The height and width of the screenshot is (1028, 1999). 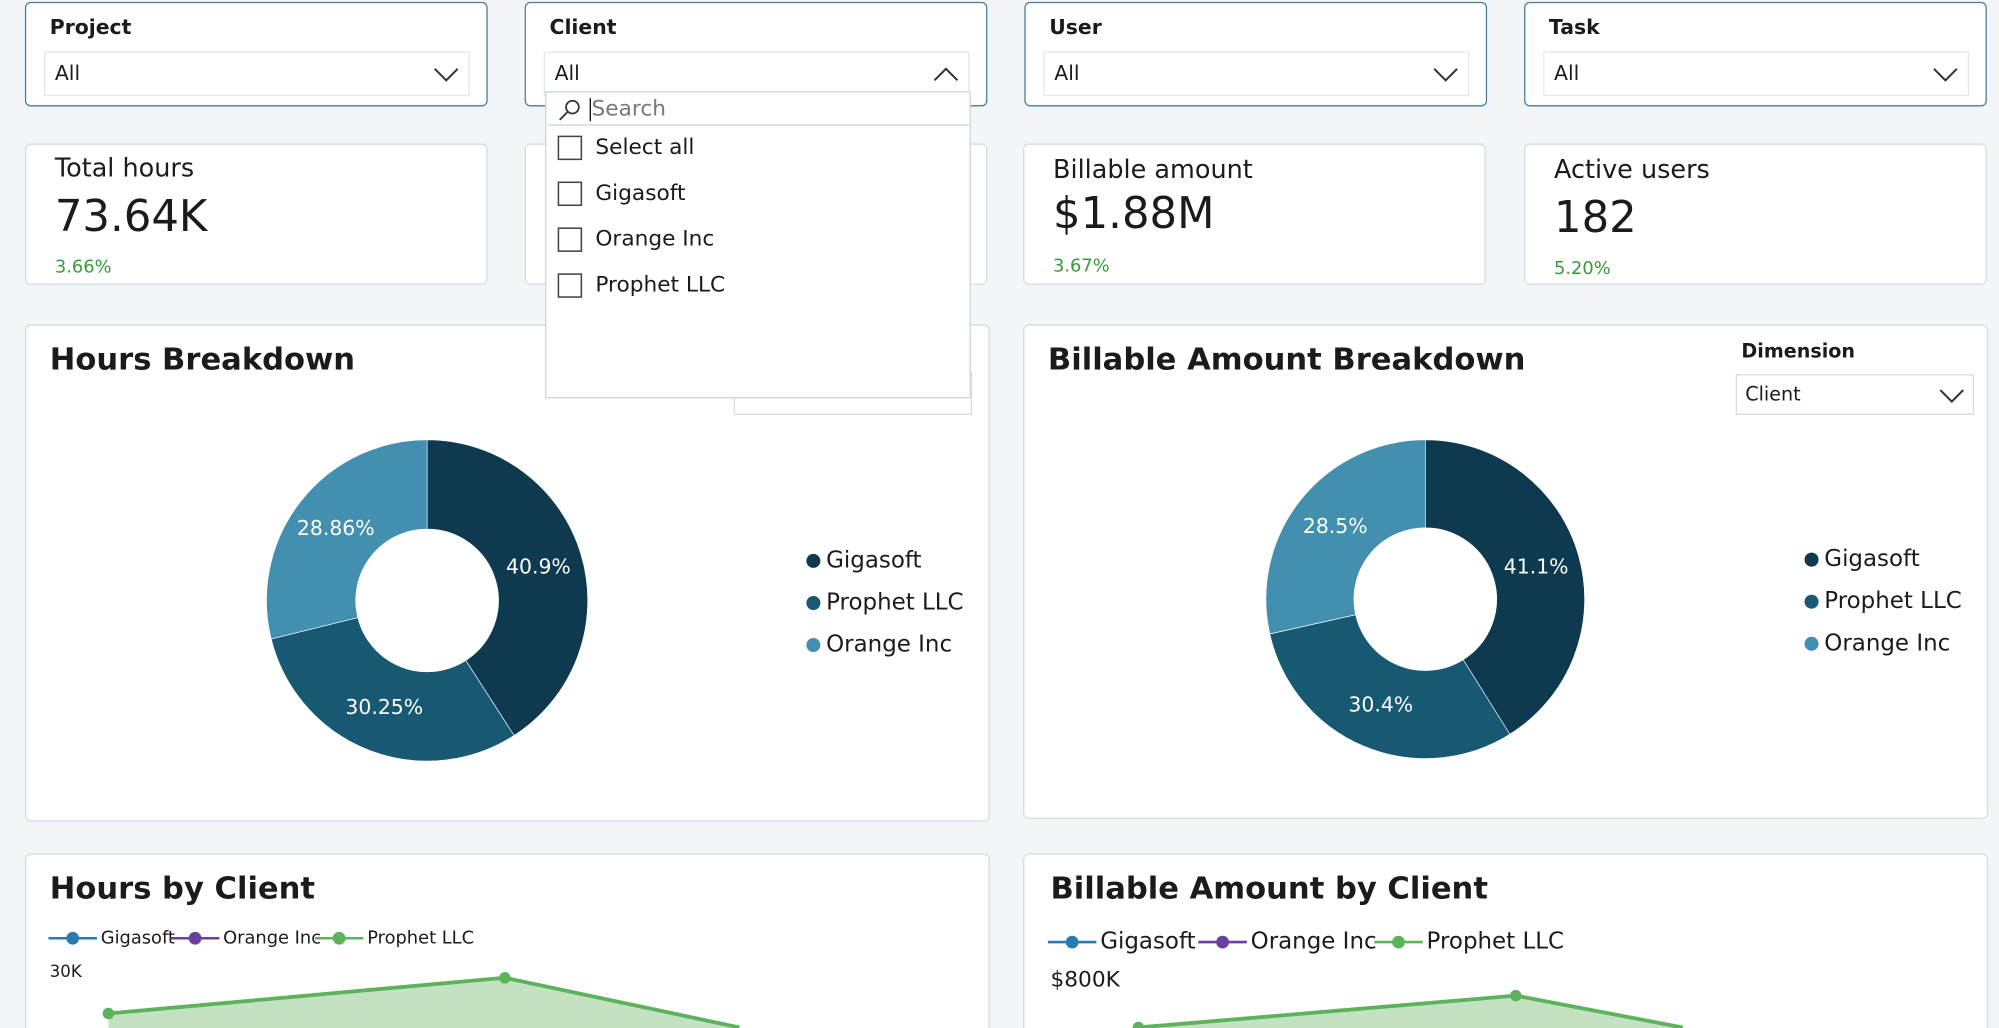 What do you see at coordinates (1335, 526) in the screenshot?
I see `slice-label: 28.5%` at bounding box center [1335, 526].